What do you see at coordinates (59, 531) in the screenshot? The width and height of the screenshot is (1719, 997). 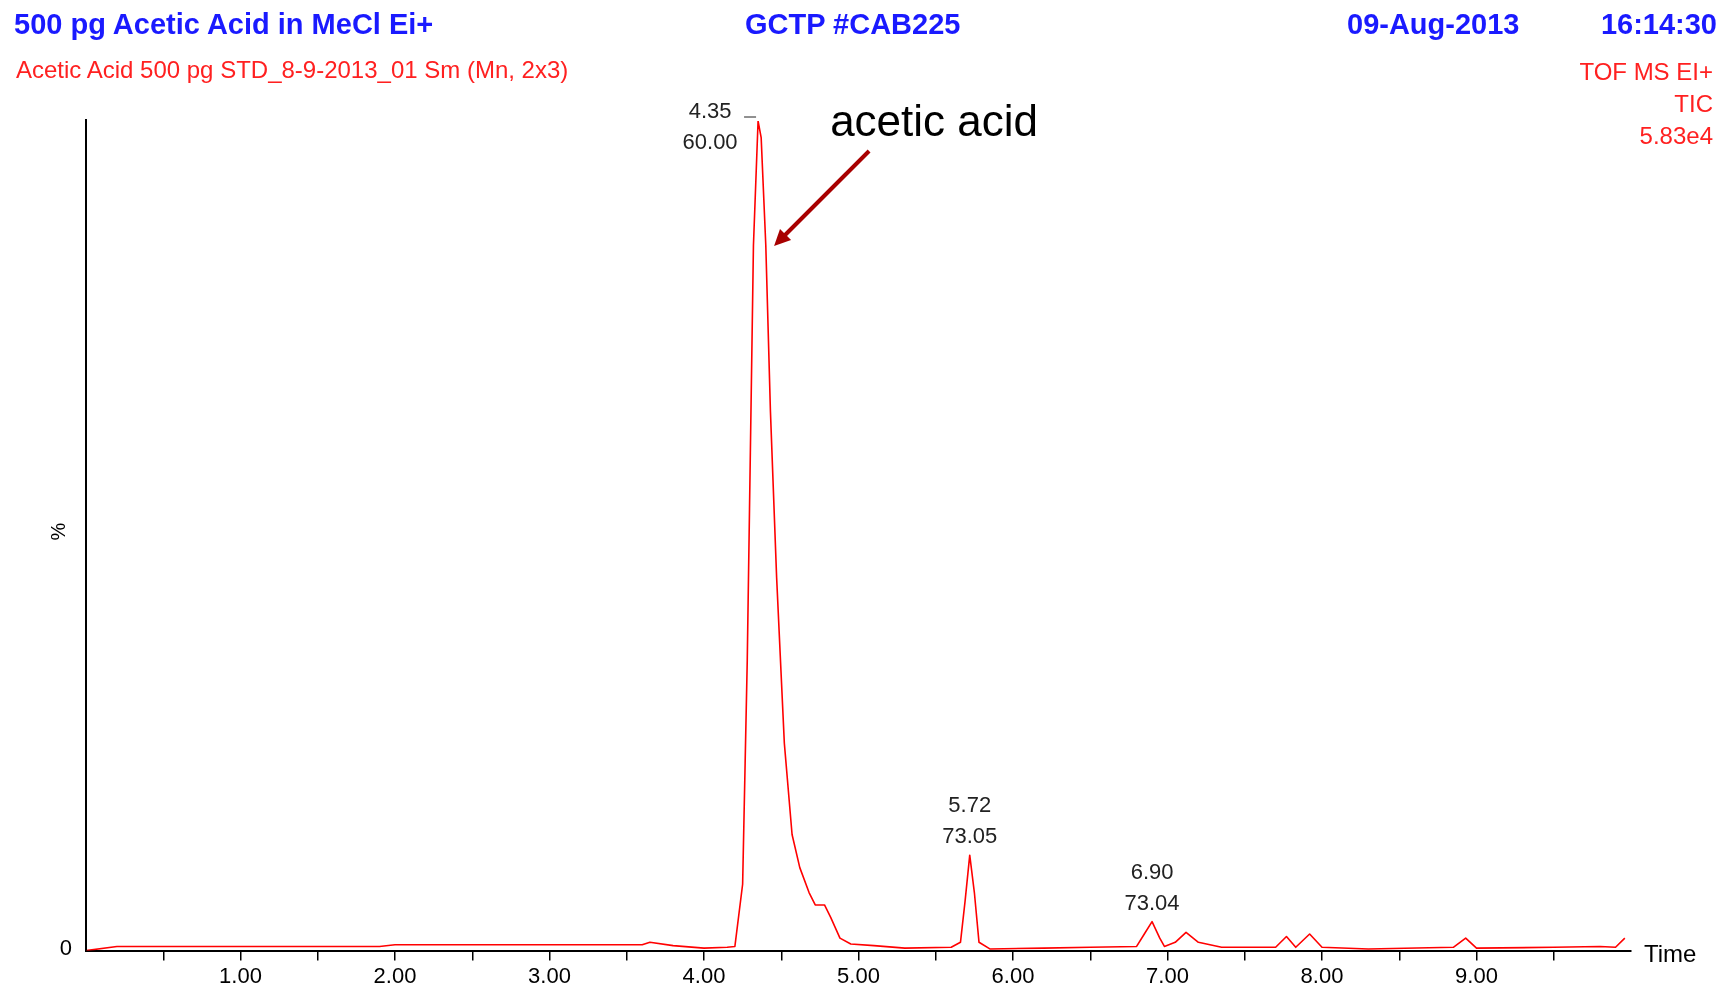 I see `y-axis-title: %` at bounding box center [59, 531].